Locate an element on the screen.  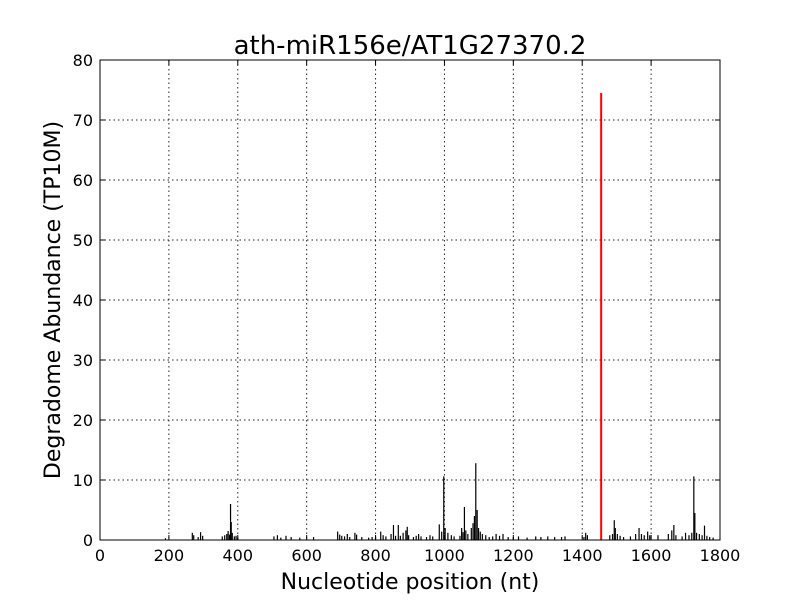
x-tick-label: 400 is located at coordinates (238, 555).